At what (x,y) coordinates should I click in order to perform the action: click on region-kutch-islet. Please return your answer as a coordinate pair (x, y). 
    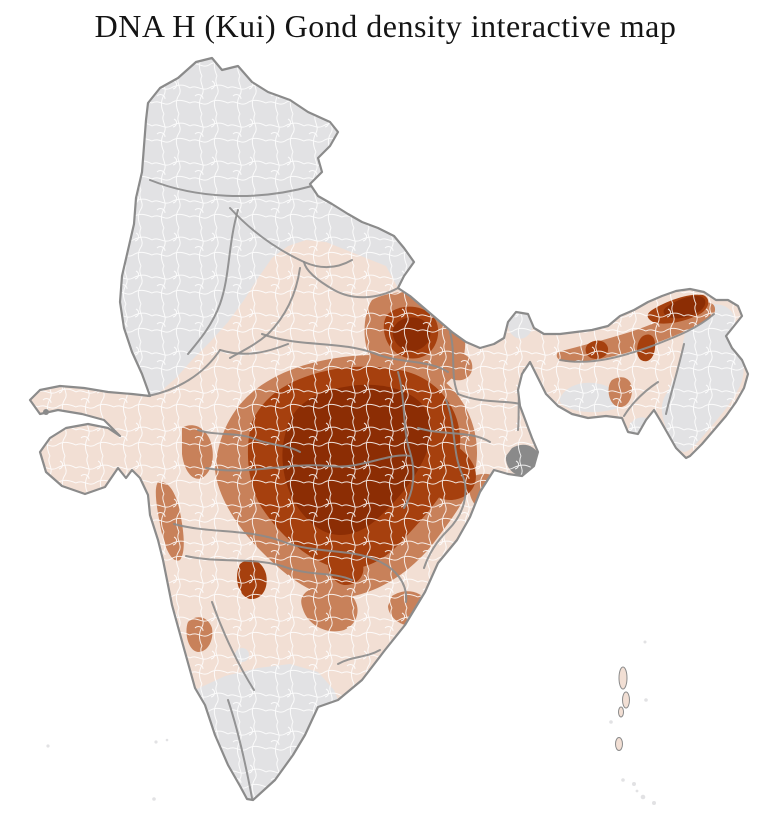
    Looking at the image, I should click on (46, 412).